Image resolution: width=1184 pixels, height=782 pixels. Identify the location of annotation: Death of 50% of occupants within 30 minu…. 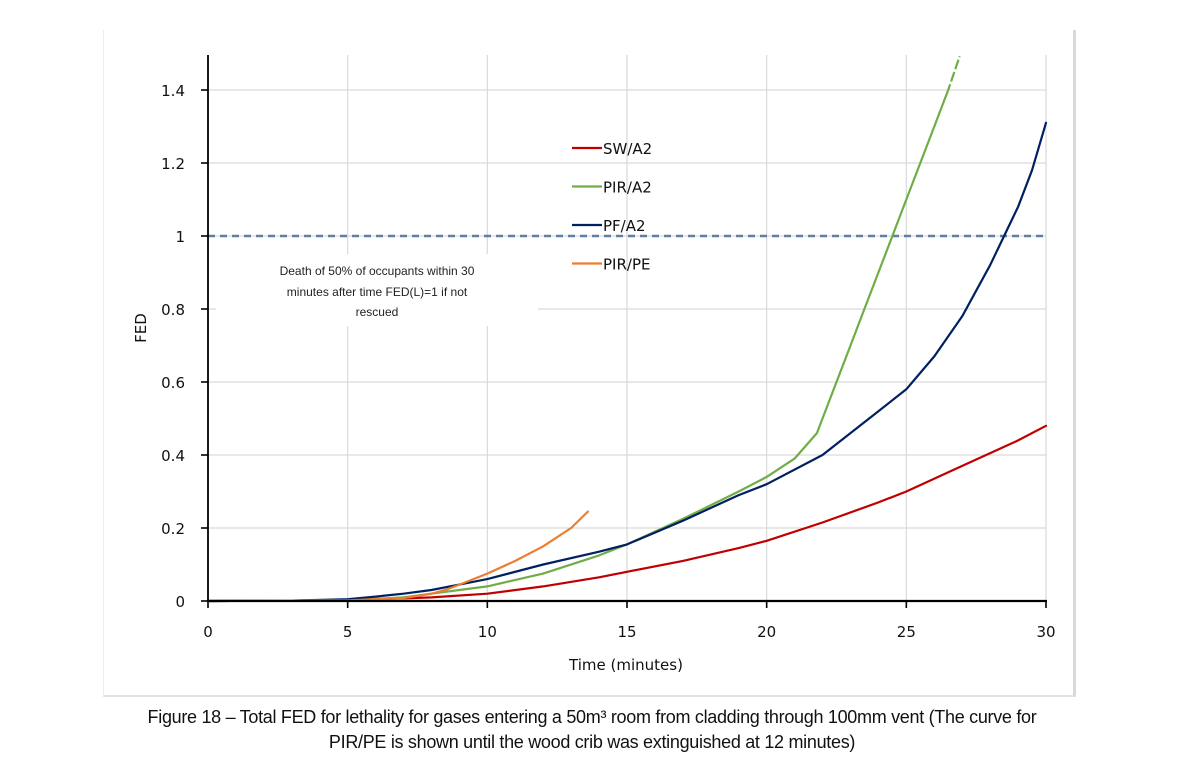
(377, 290).